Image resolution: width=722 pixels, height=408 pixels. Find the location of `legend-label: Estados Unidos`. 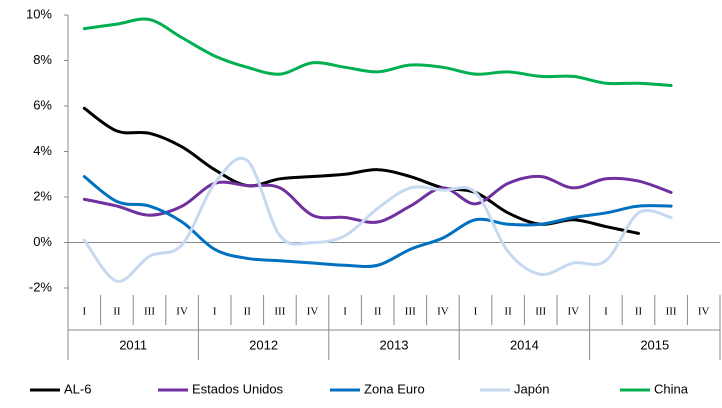

legend-label: Estados Unidos is located at coordinates (238, 388).